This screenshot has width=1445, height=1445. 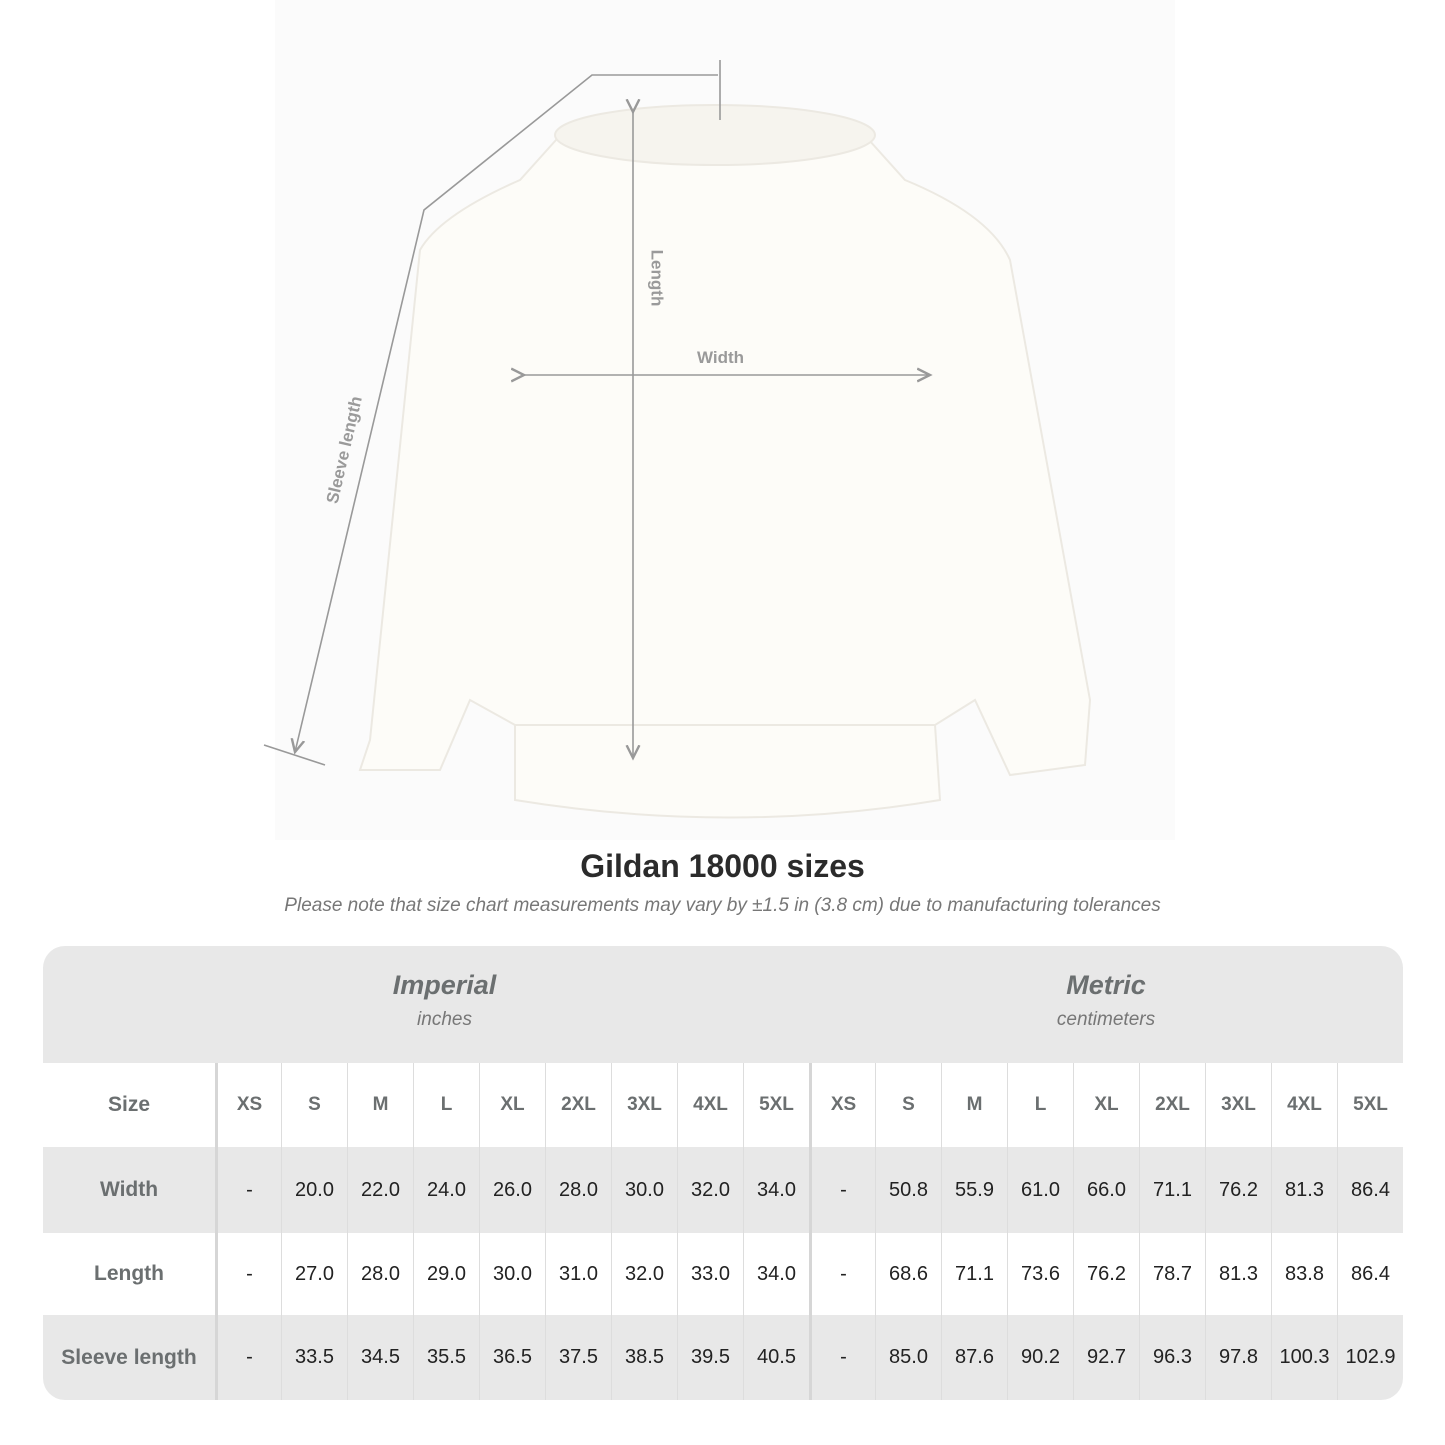 I want to click on value-cell: 87.6, so click(x=974, y=1357).